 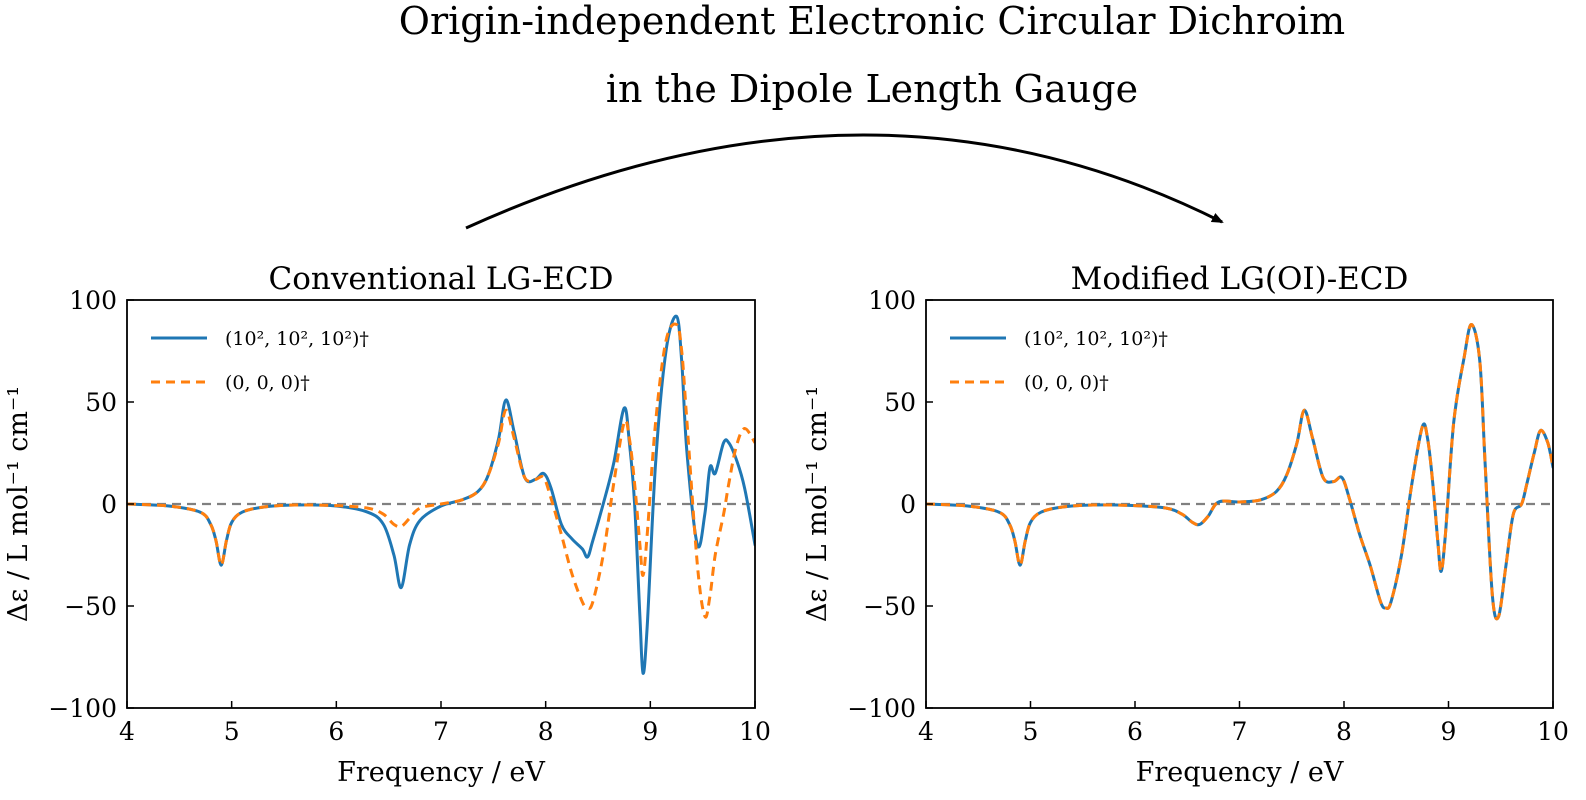 What do you see at coordinates (440, 279) in the screenshot?
I see `chart-title: Conventional LG-ECD` at bounding box center [440, 279].